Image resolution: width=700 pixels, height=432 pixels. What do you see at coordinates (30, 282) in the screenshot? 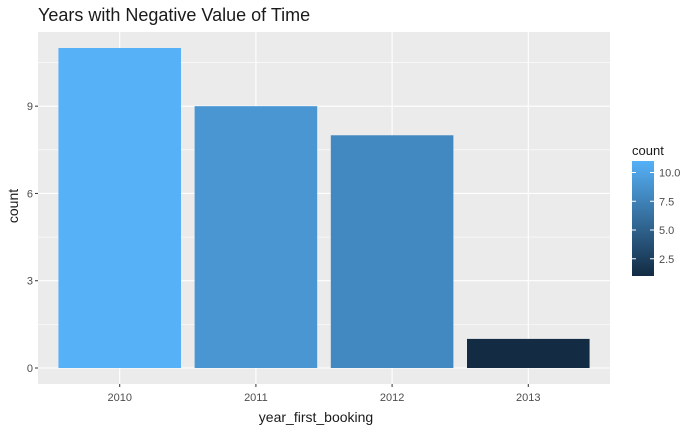
I see `y-tick-label: 3` at bounding box center [30, 282].